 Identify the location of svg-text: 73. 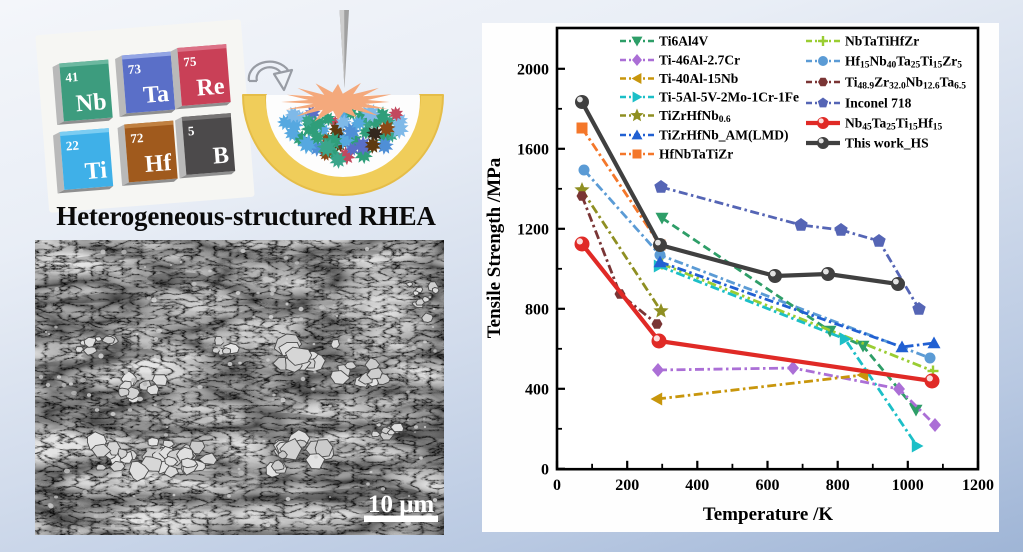
(134, 69).